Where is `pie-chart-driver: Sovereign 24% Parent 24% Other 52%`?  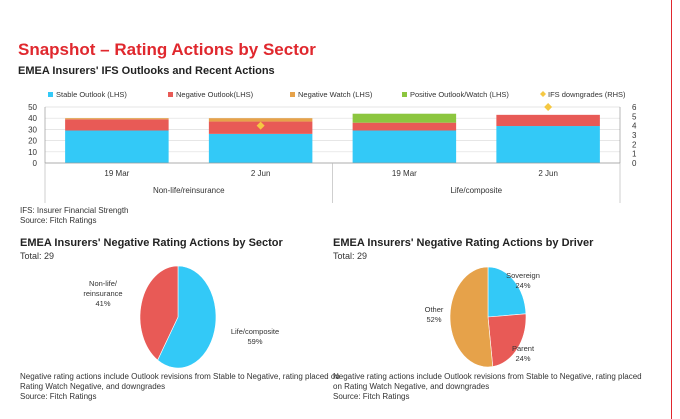
pie-chart-driver: Sovereign 24% Parent 24% Other 52% is located at coordinates (482, 317).